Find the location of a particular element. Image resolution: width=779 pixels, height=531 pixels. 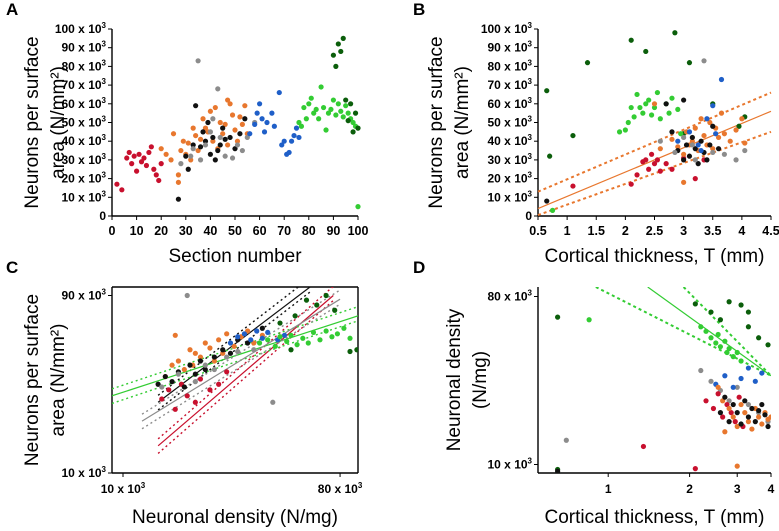

x-tick-label: 2 is located at coordinates (689, 489).